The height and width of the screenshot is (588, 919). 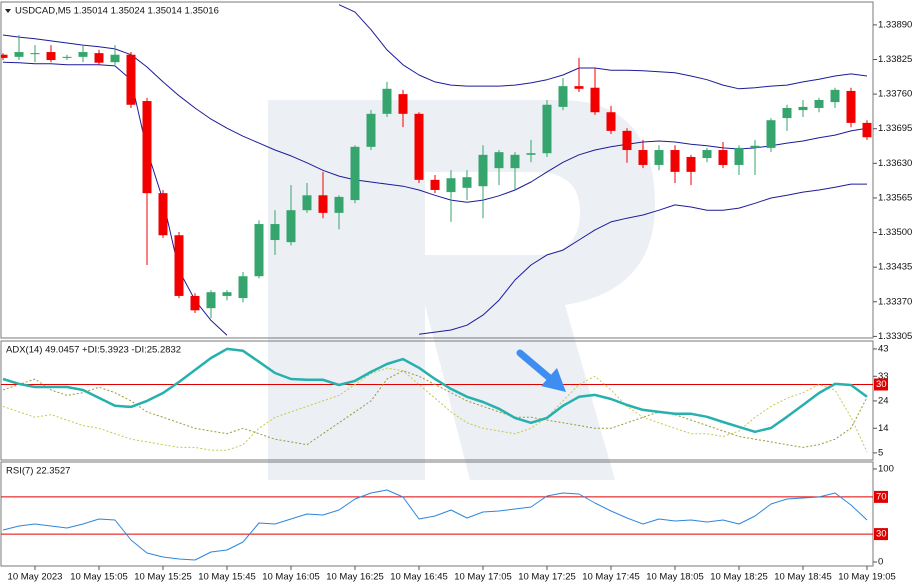 I want to click on y-tick-label: 1.33695, so click(x=895, y=128).